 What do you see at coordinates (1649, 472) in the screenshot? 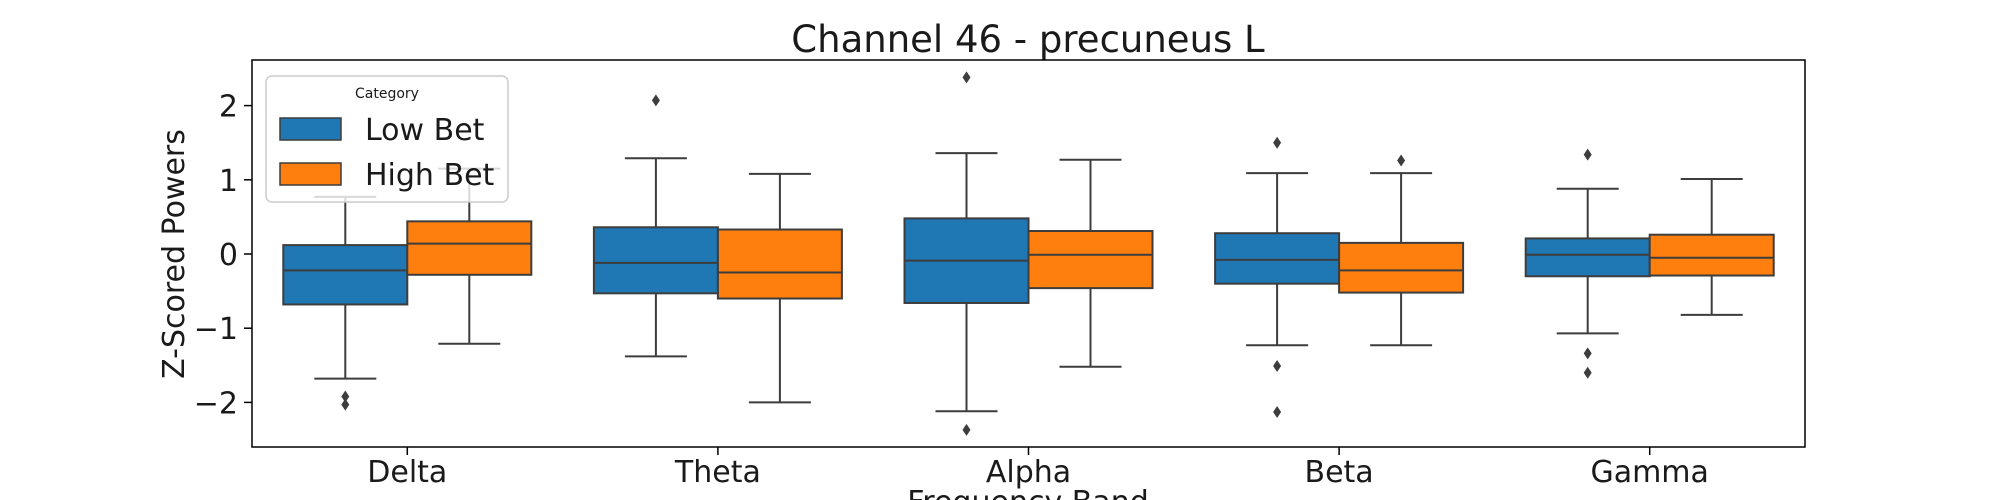
I see `x-tick-label: Gamma` at bounding box center [1649, 472].